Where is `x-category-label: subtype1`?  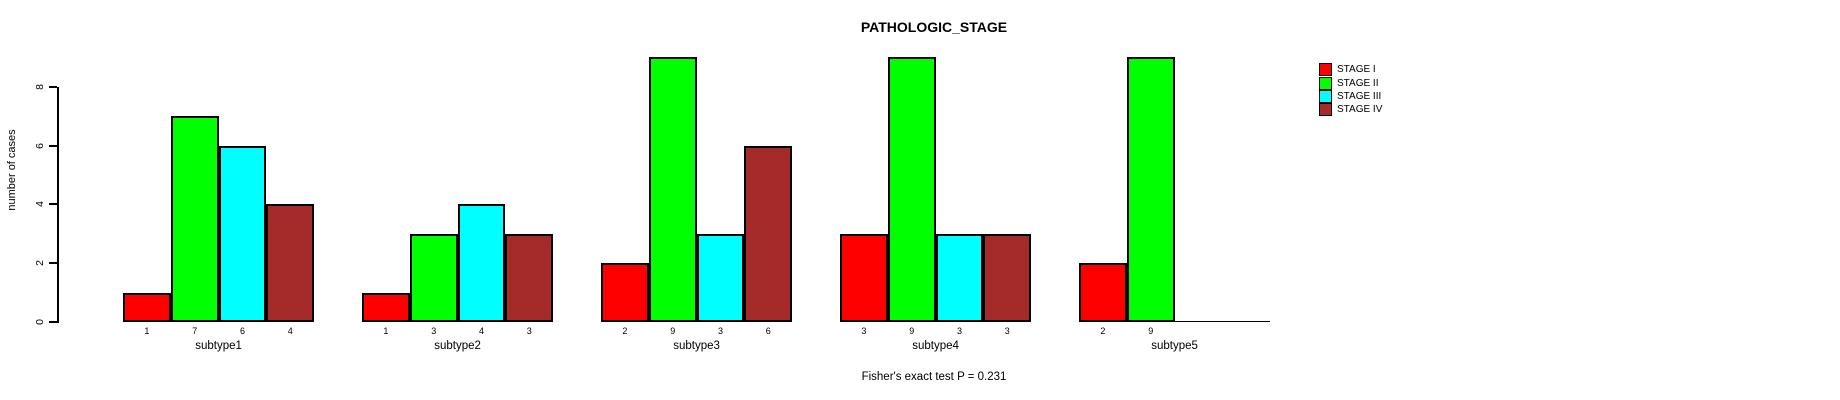 x-category-label: subtype1 is located at coordinates (218, 346).